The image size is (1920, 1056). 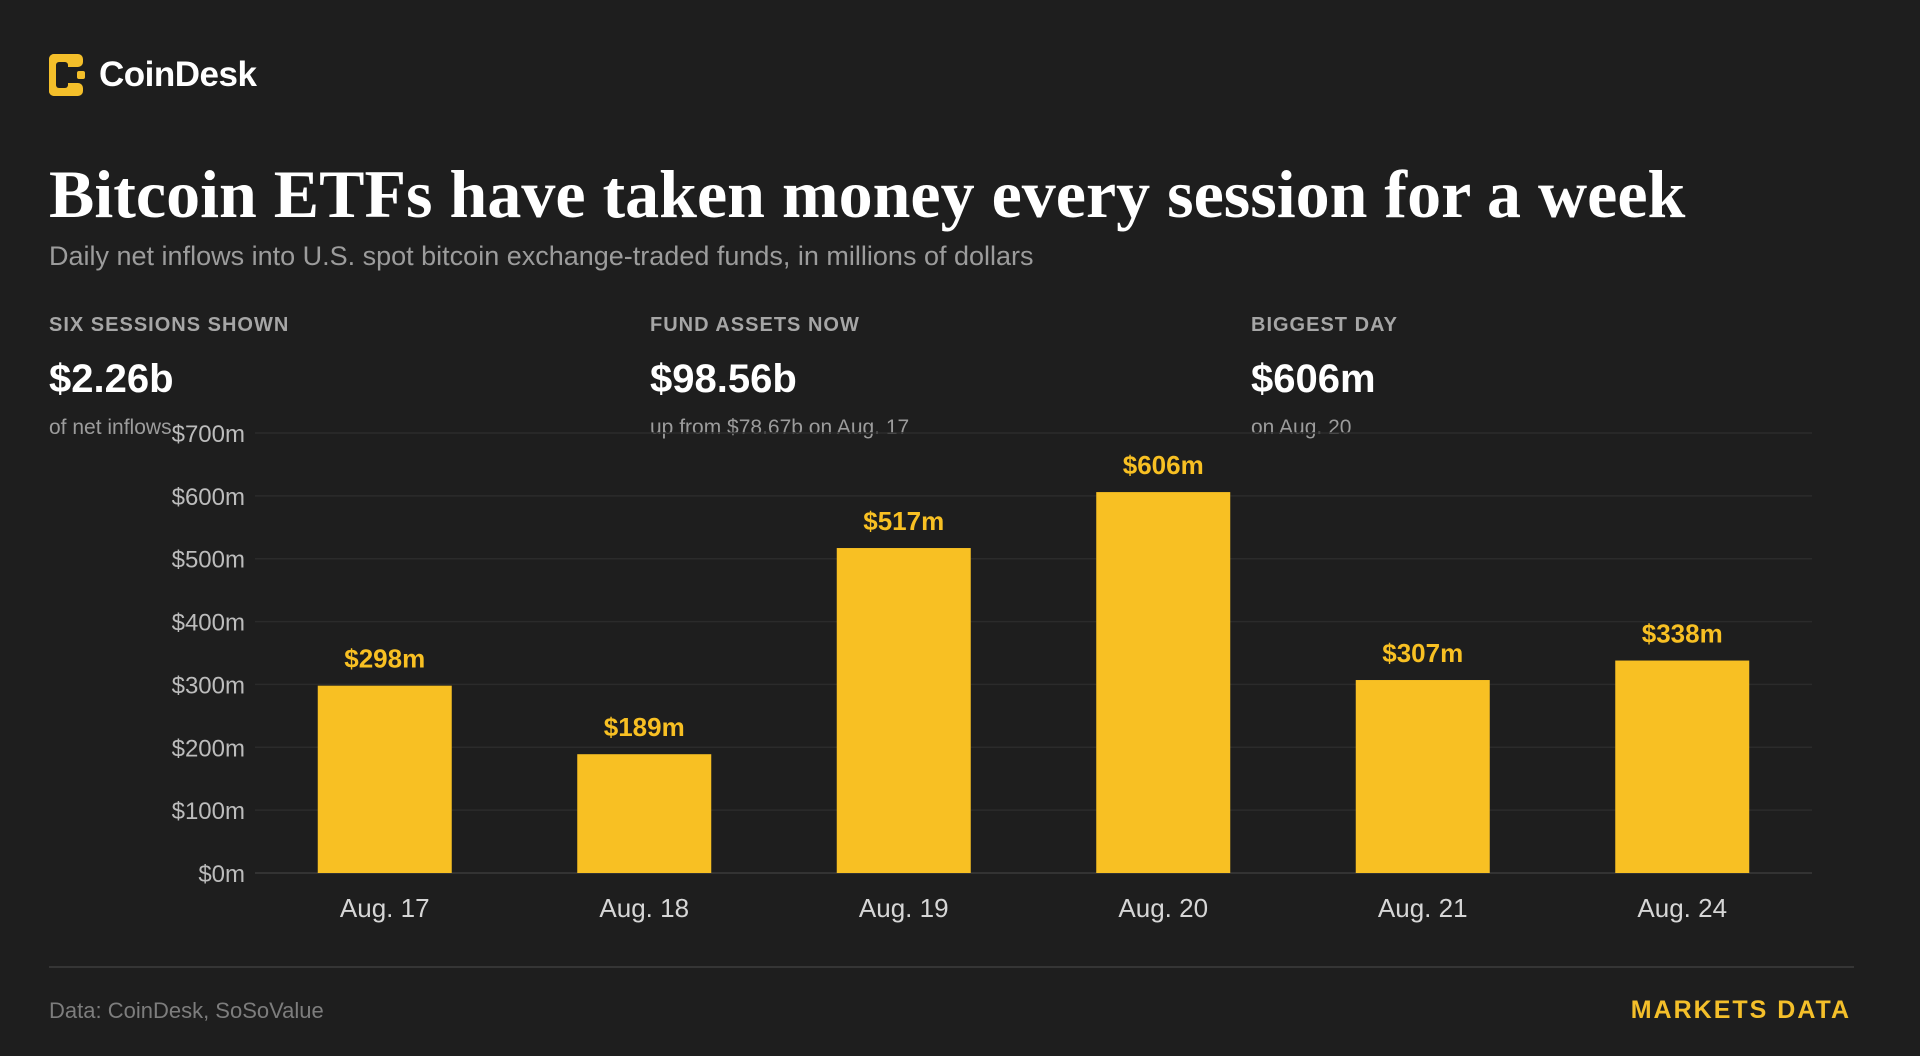 I want to click on y-tick-label: $400m, so click(x=208, y=623).